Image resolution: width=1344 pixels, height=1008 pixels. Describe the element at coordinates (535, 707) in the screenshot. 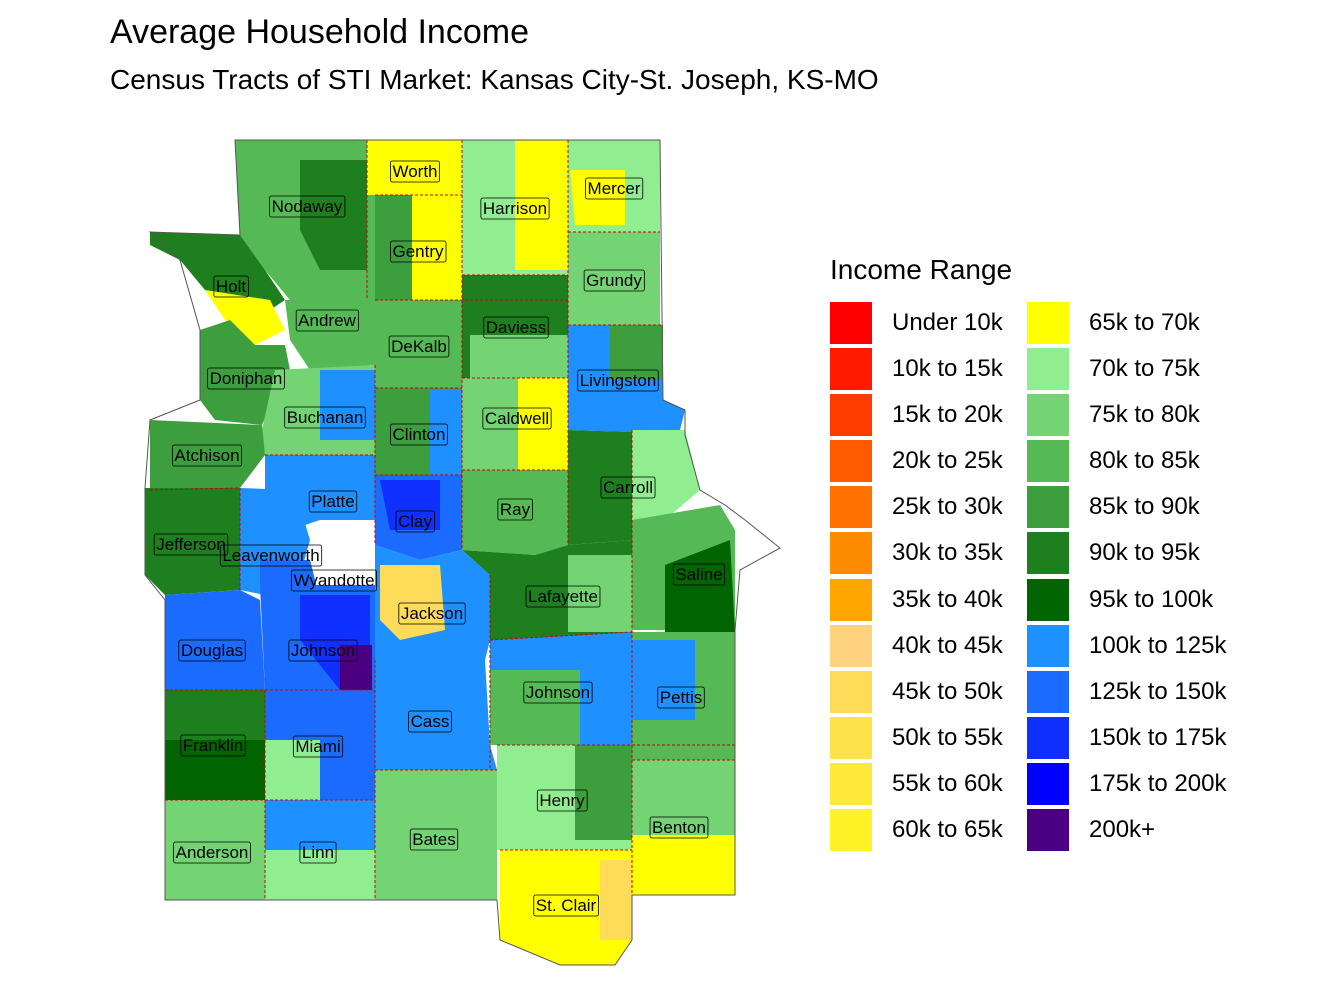

I see `region-johnson-mo-green` at that location.